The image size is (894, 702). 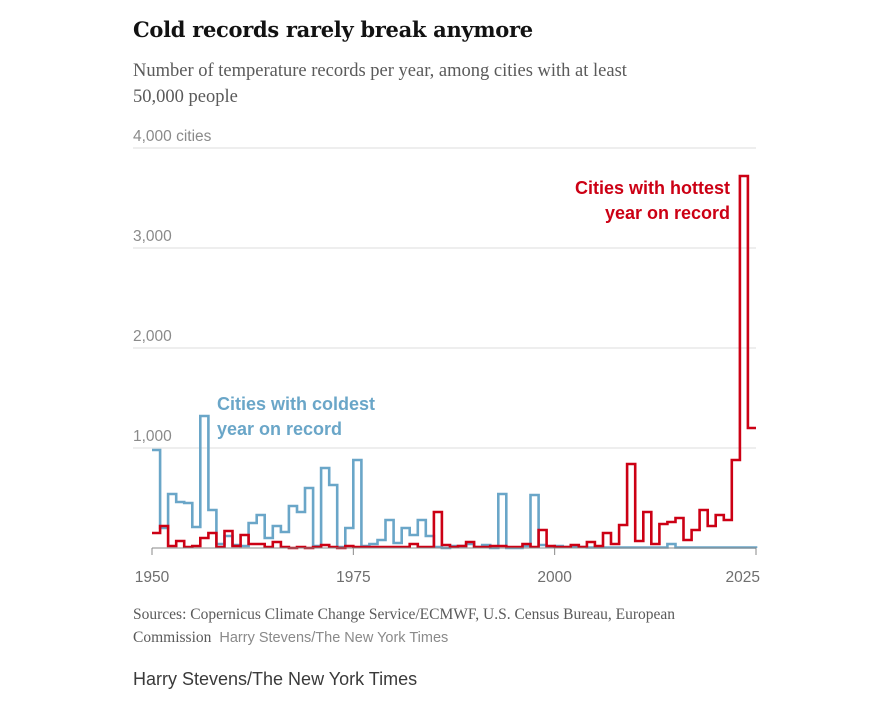 I want to click on coldest-series-label-0: Cities with coldest, so click(x=296, y=404).